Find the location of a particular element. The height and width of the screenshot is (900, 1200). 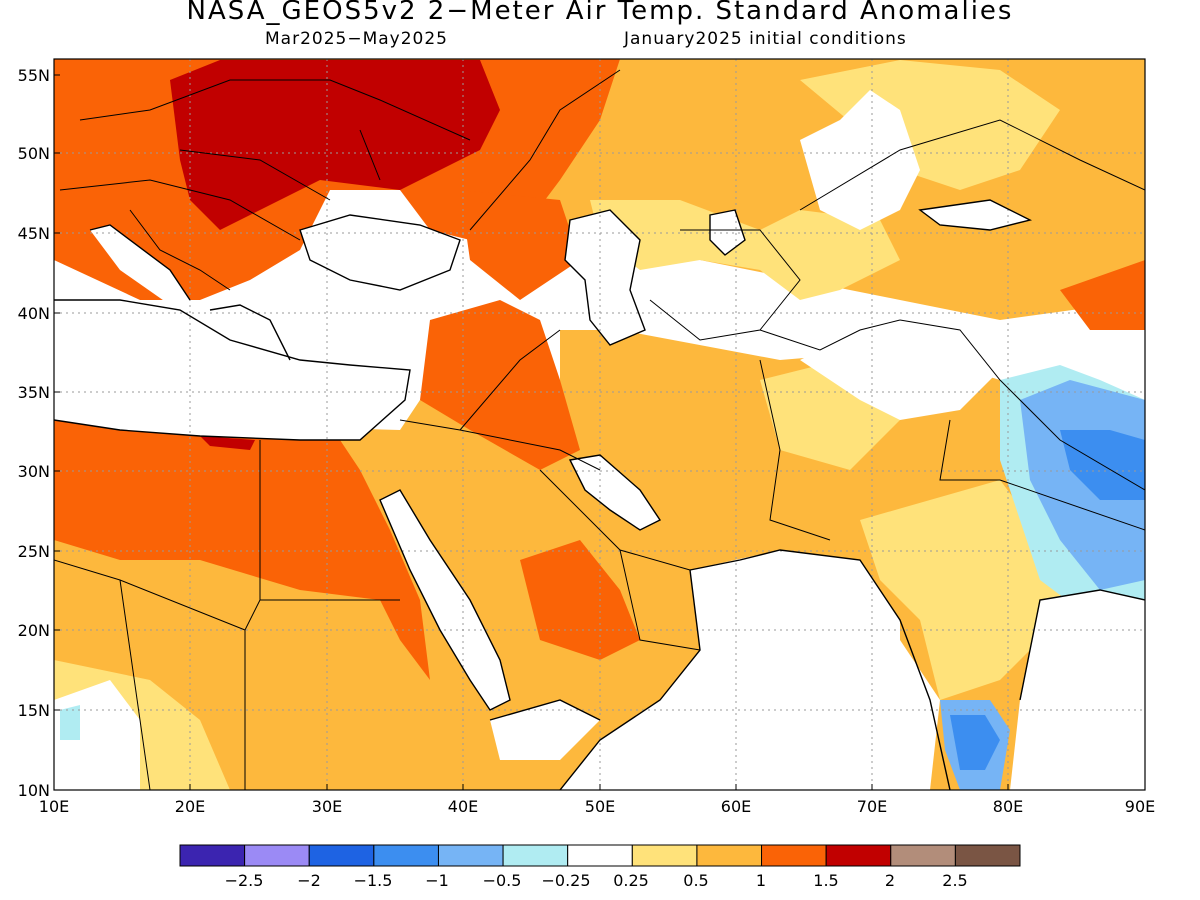

sea-mediterranean is located at coordinates (232, 370).